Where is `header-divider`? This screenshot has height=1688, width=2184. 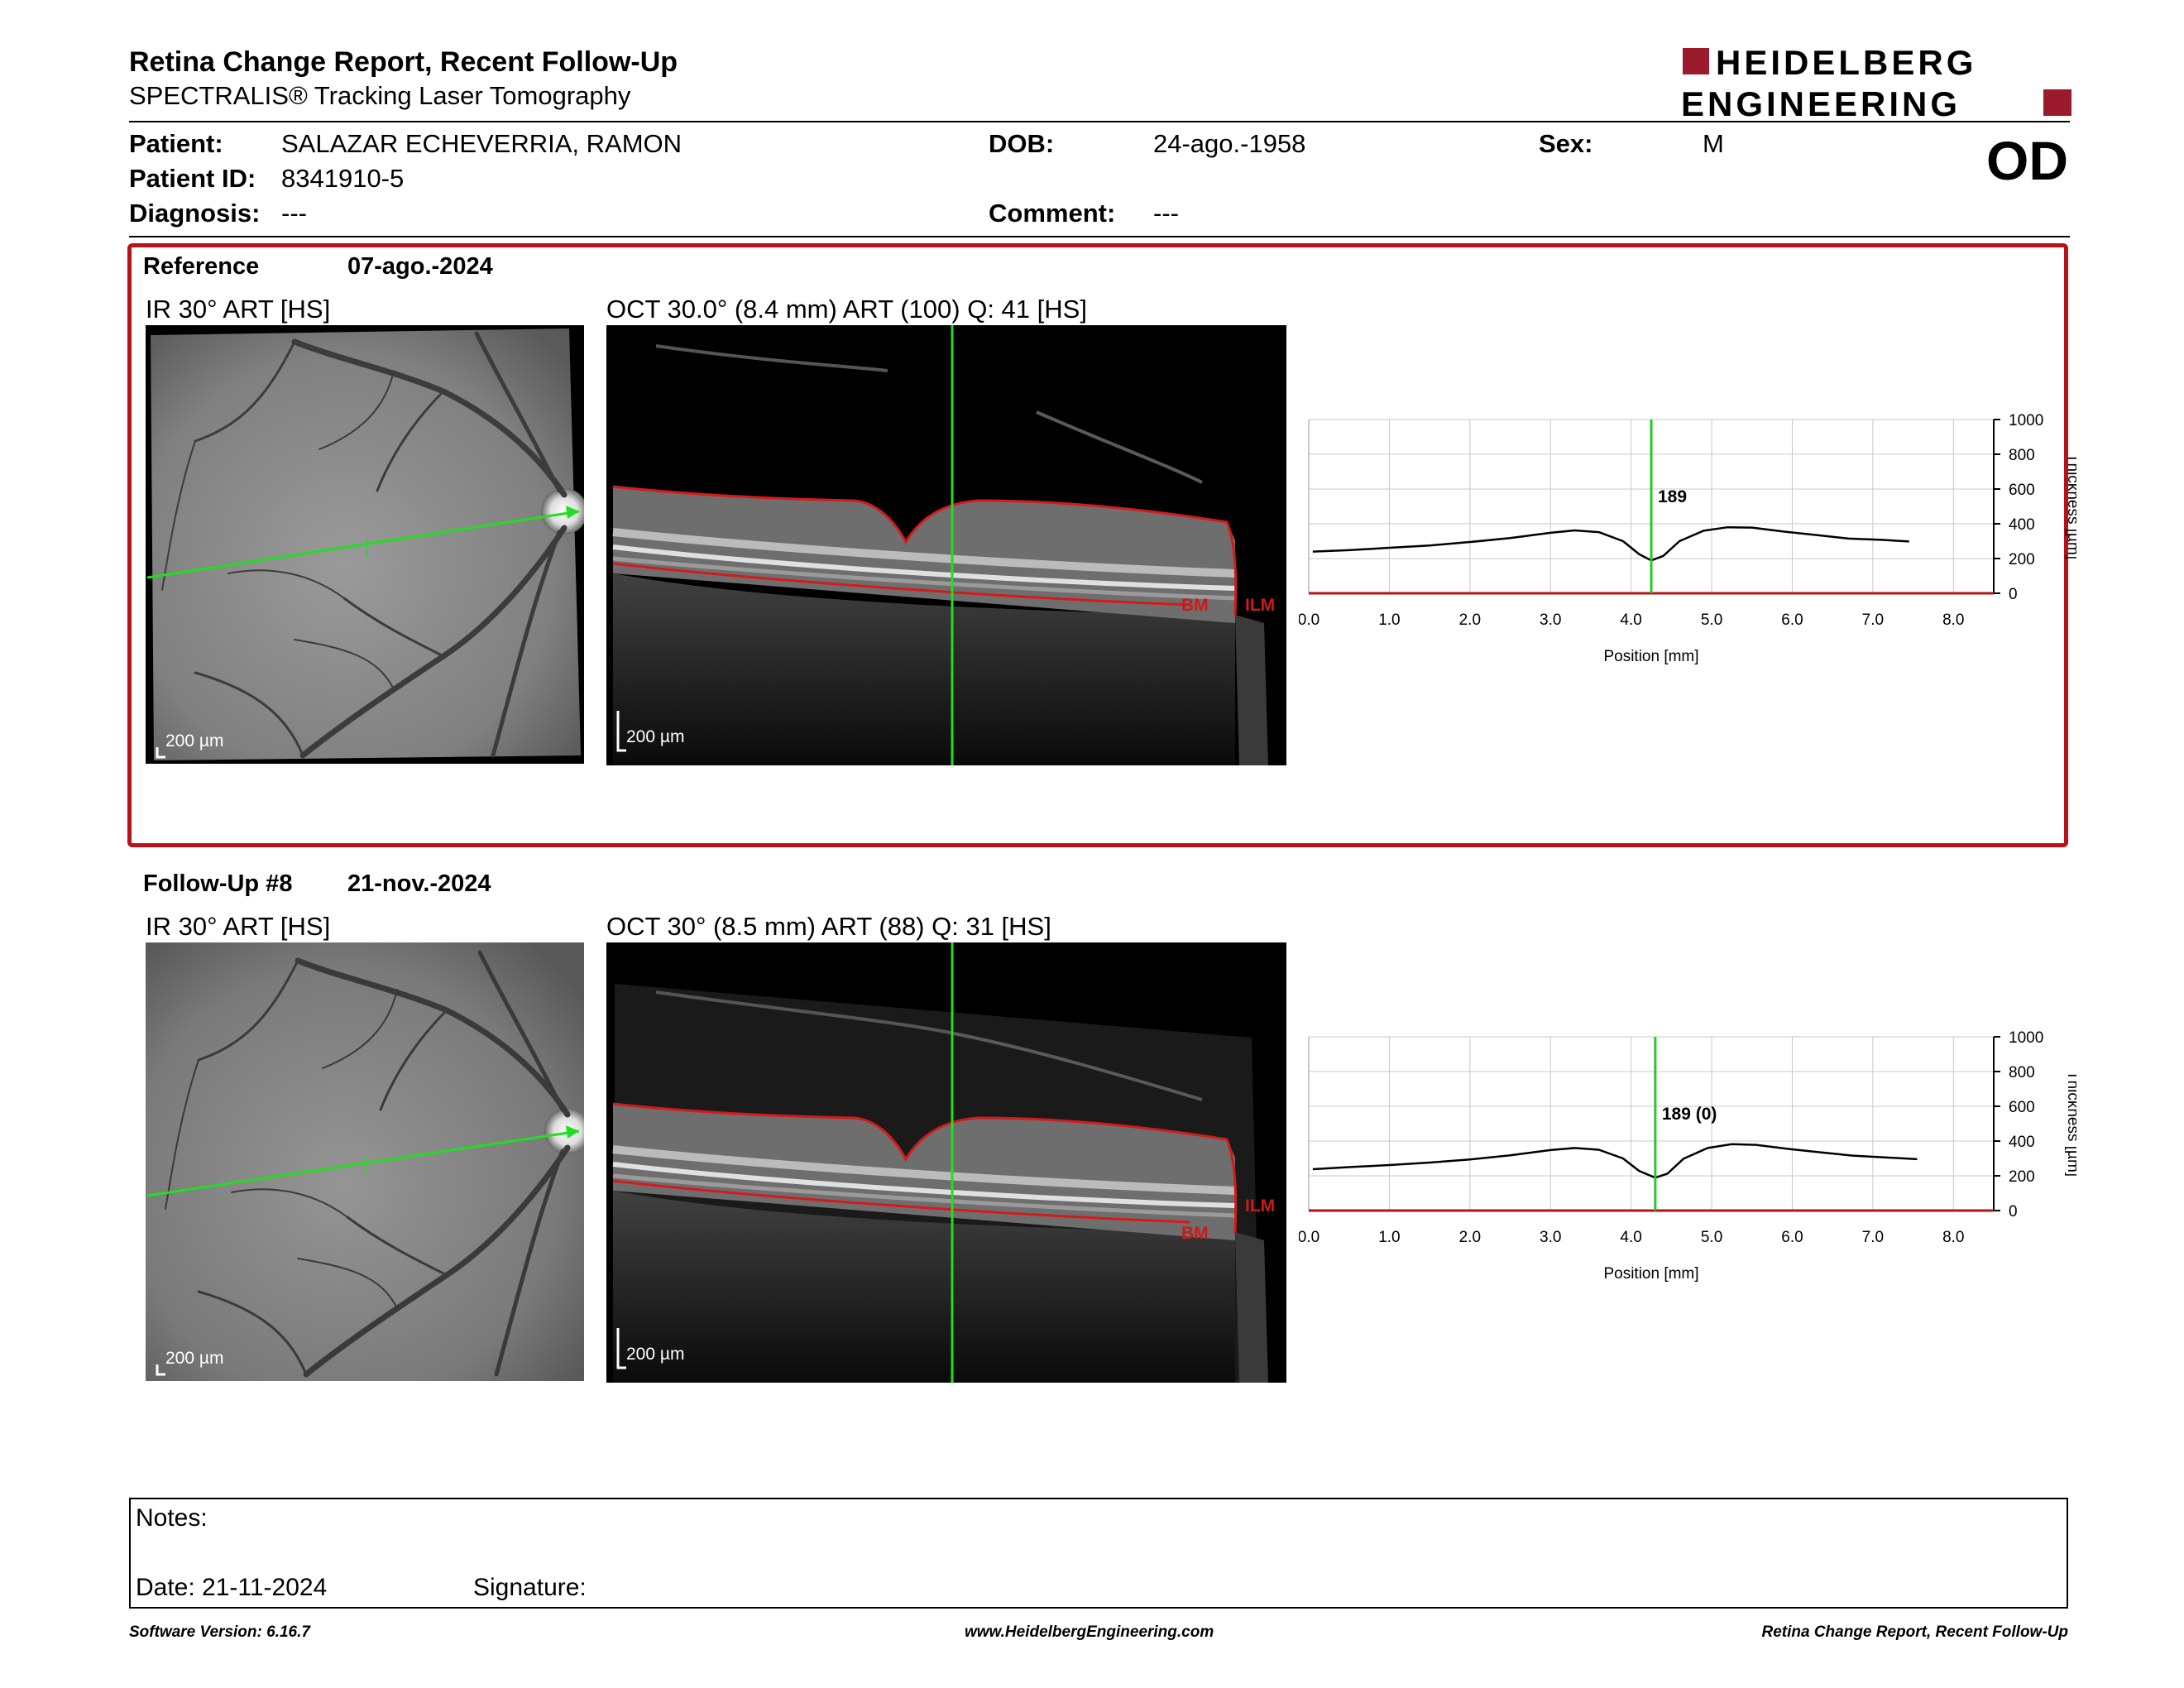 header-divider is located at coordinates (1099, 121).